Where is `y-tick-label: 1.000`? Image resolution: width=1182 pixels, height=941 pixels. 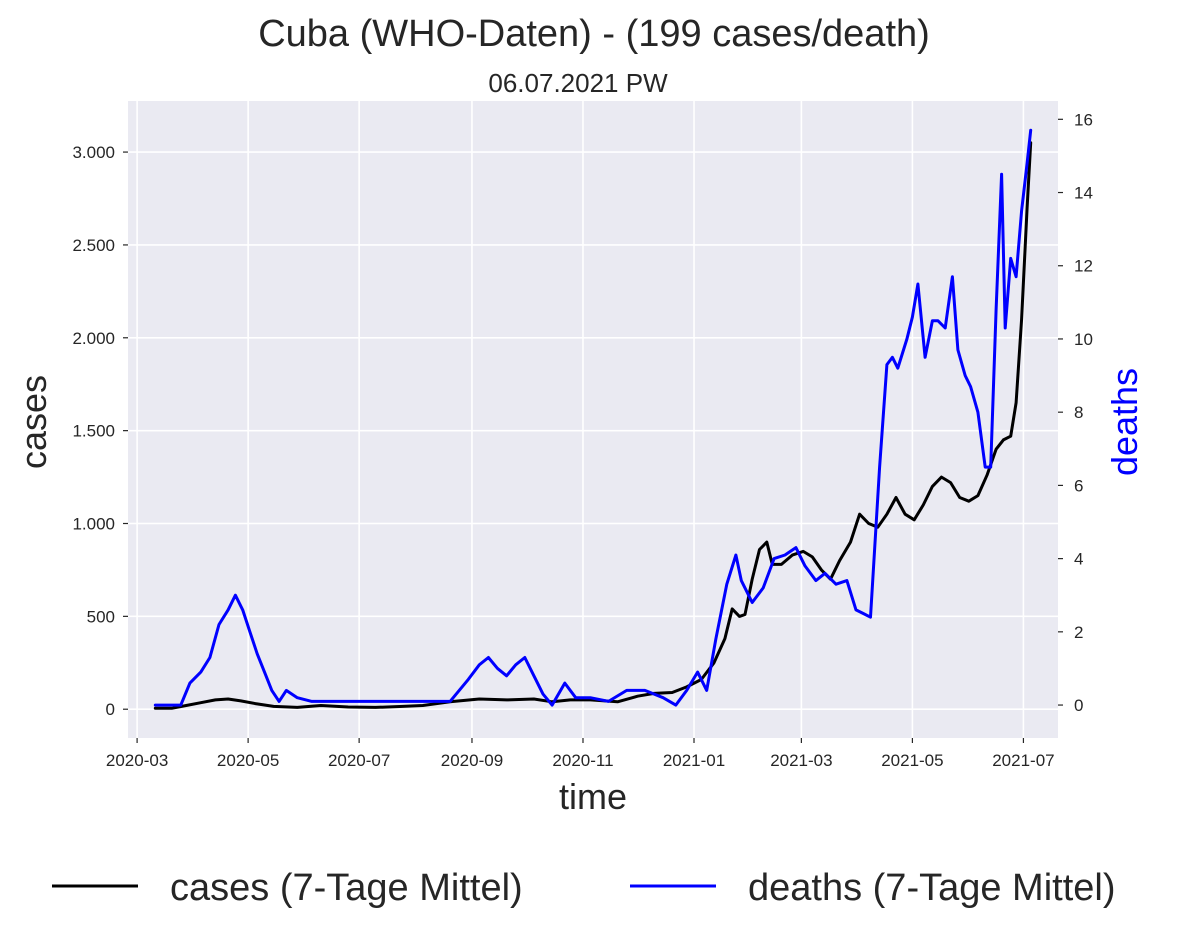
y-tick-label: 1.000 is located at coordinates (93, 524).